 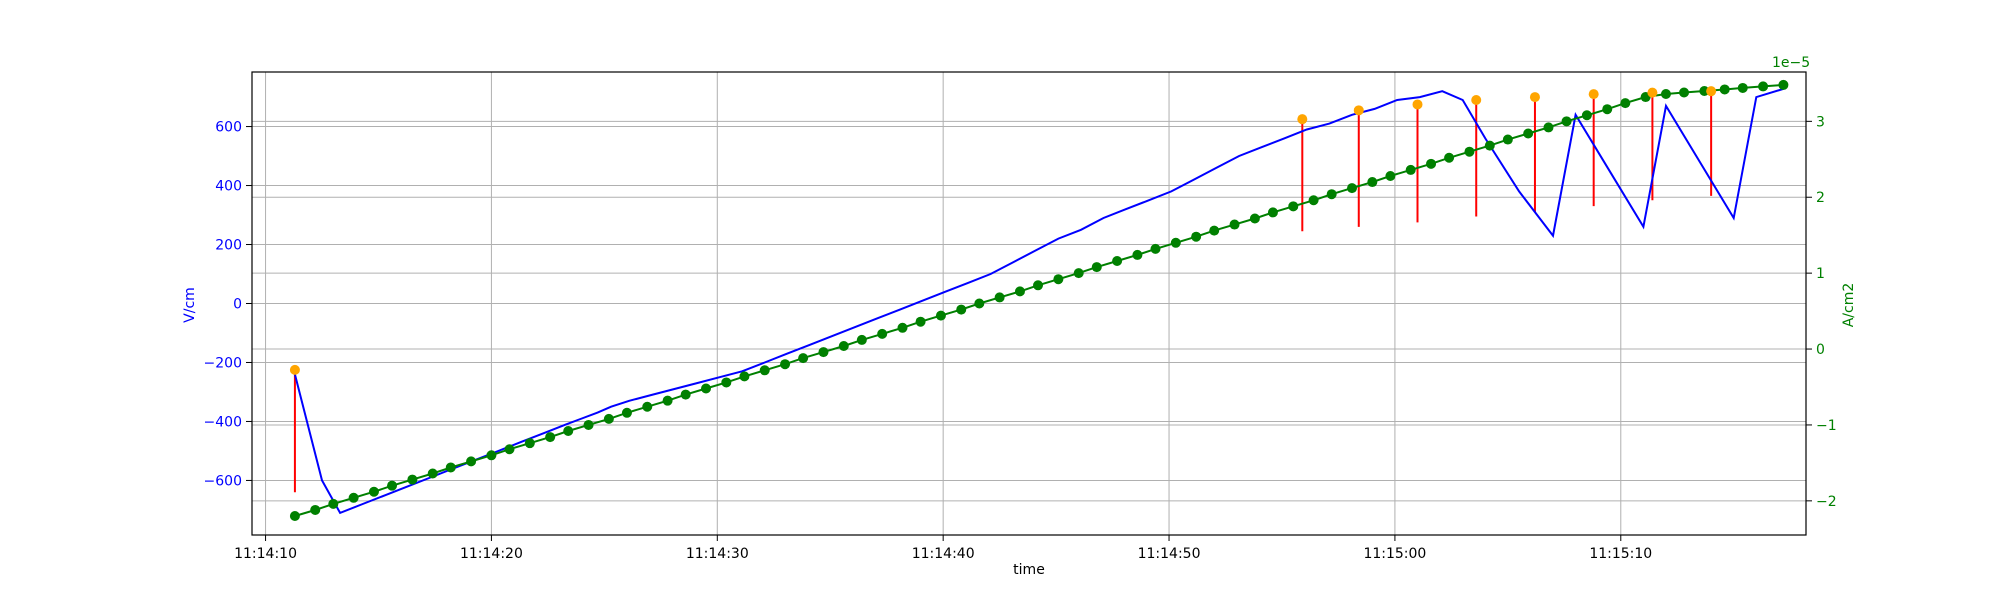 I want to click on left-y-tick-label: −400, so click(x=223, y=422).